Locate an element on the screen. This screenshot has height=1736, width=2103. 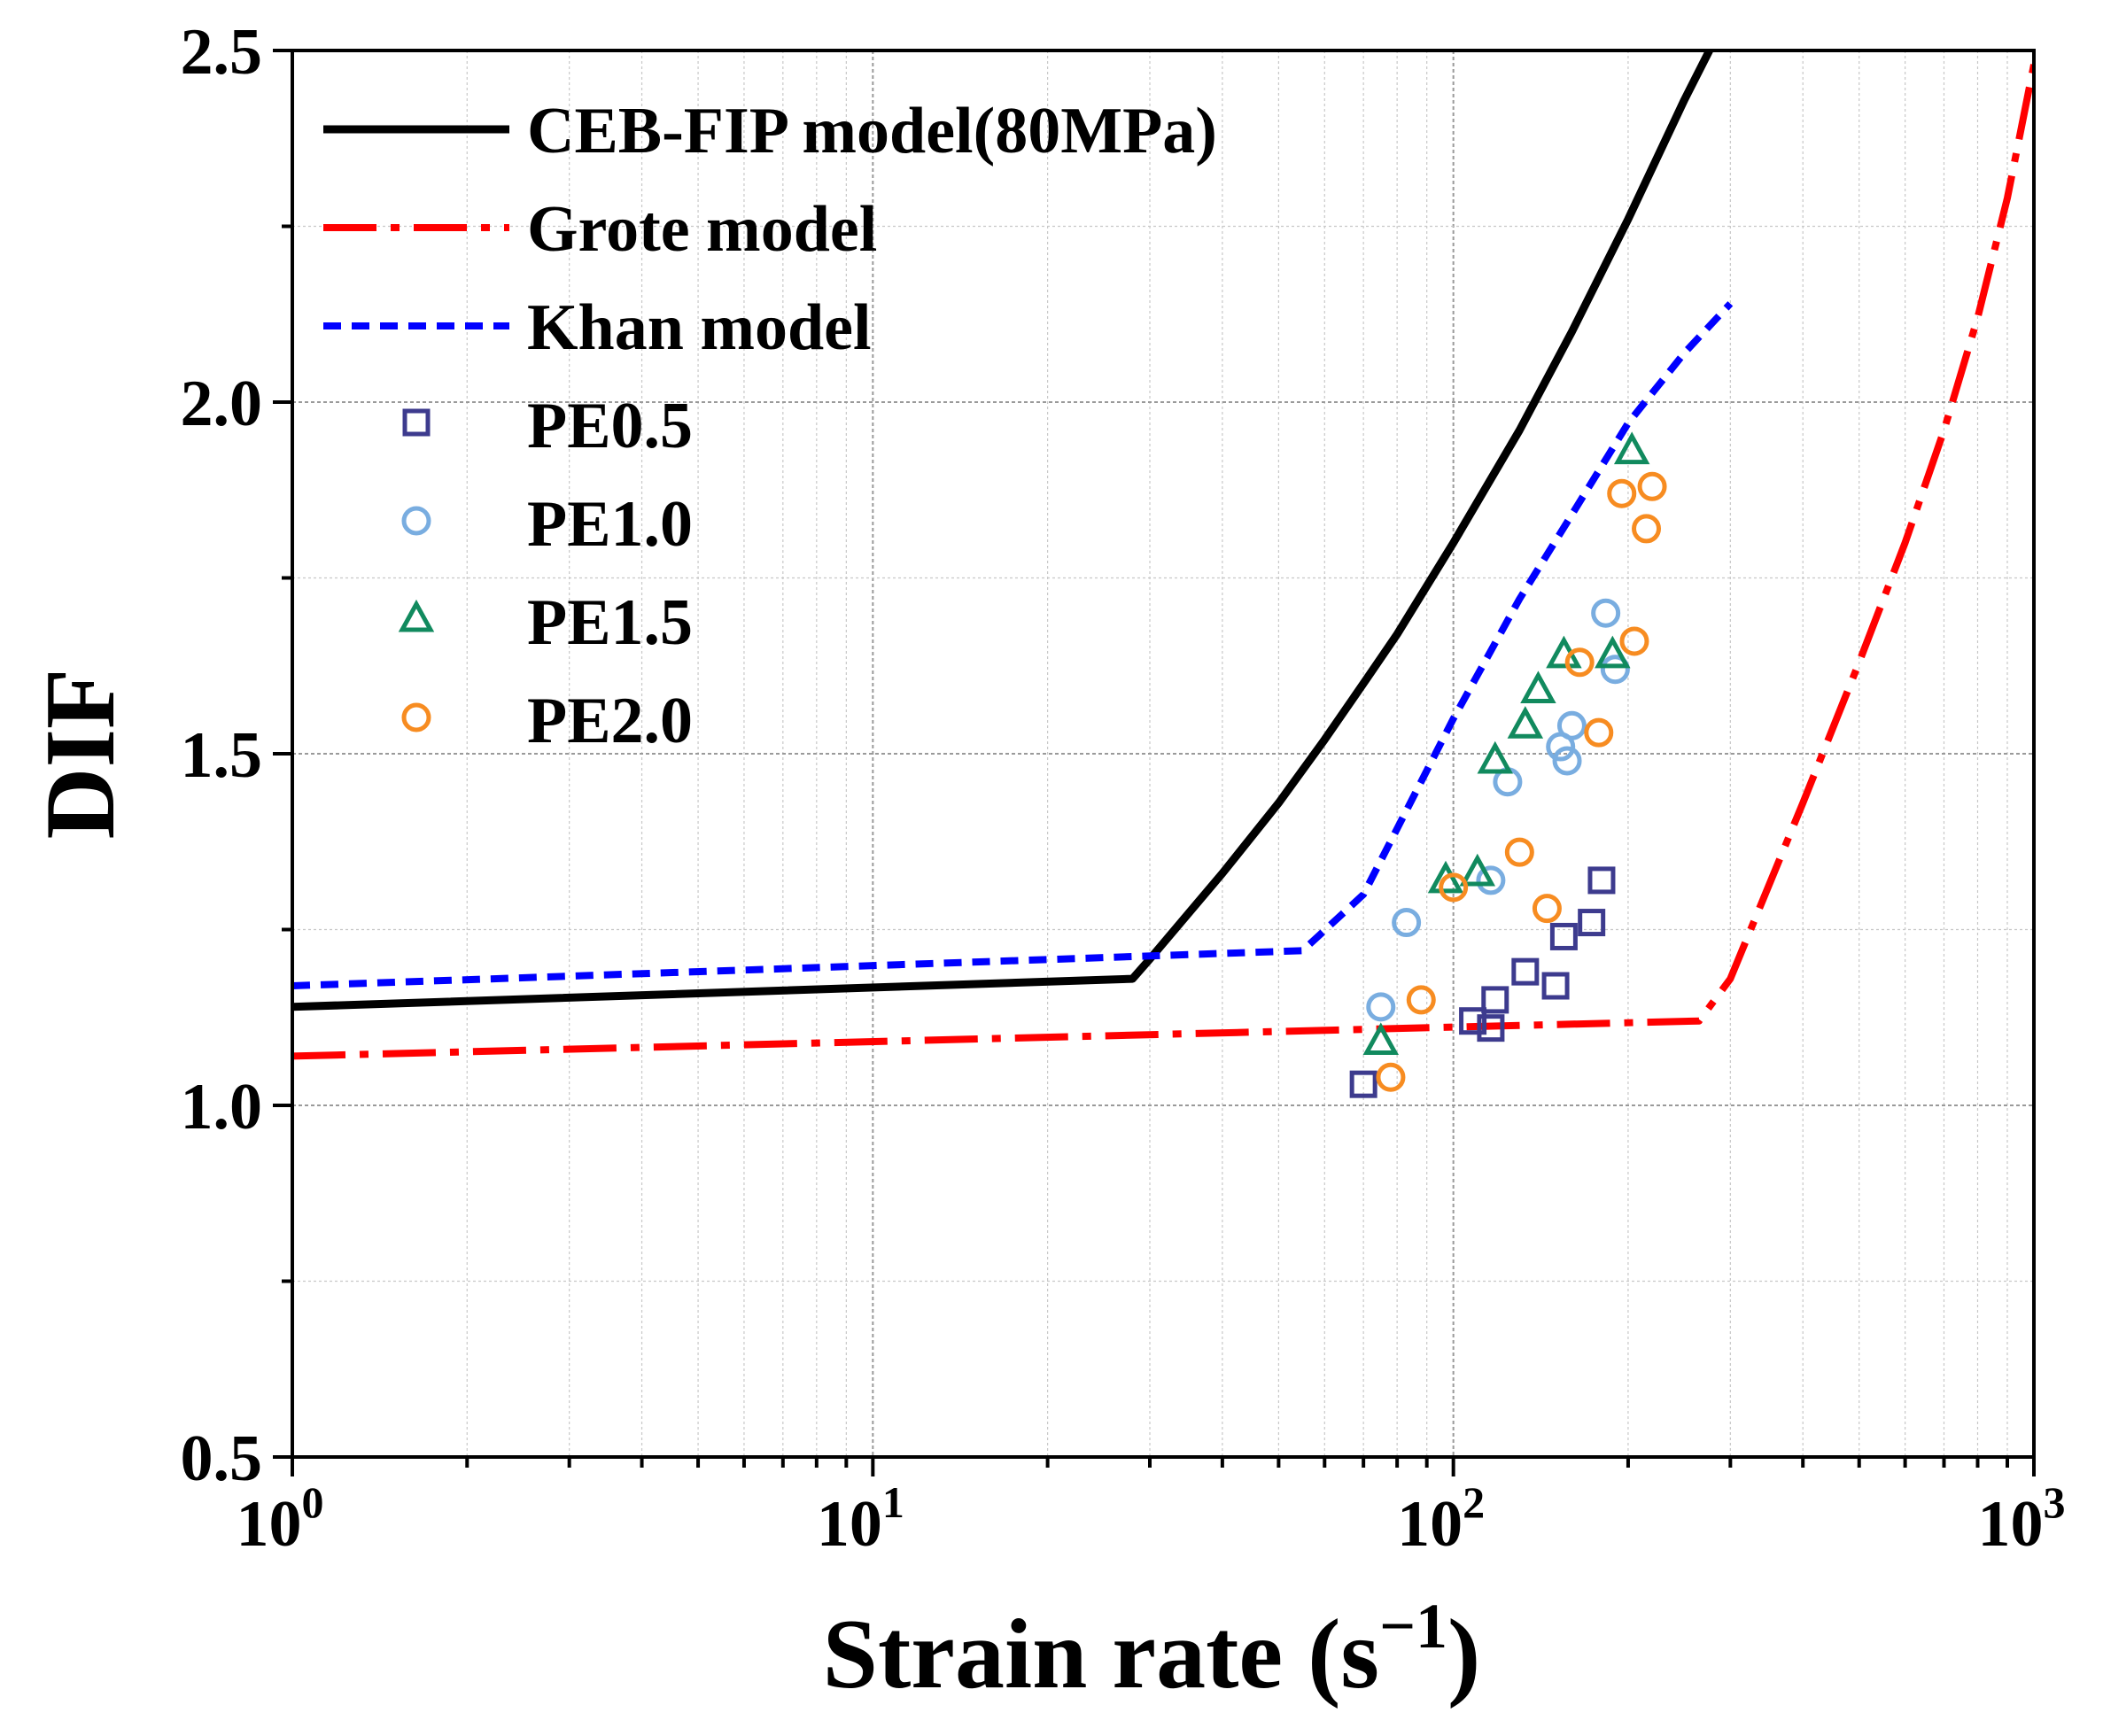
legend-item: Khan model is located at coordinates (597, 328).